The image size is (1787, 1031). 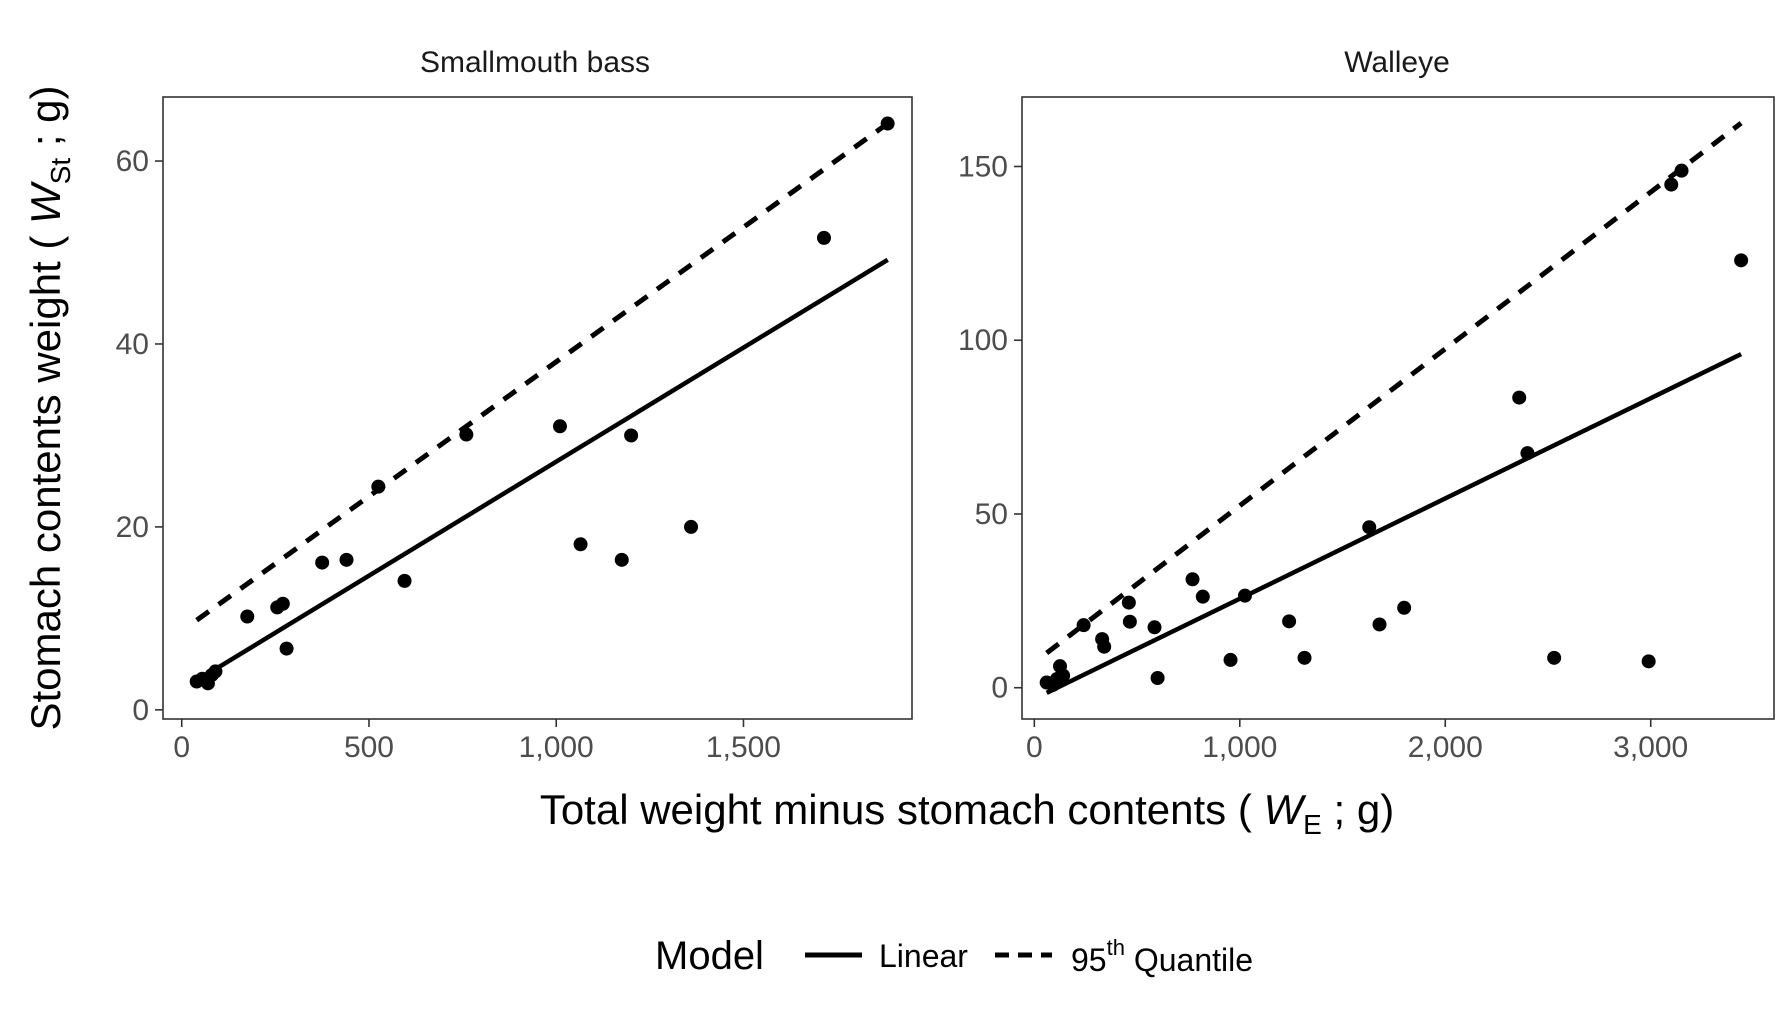 I want to click on legend: Model Linear 95th Quantile, so click(x=954, y=956).